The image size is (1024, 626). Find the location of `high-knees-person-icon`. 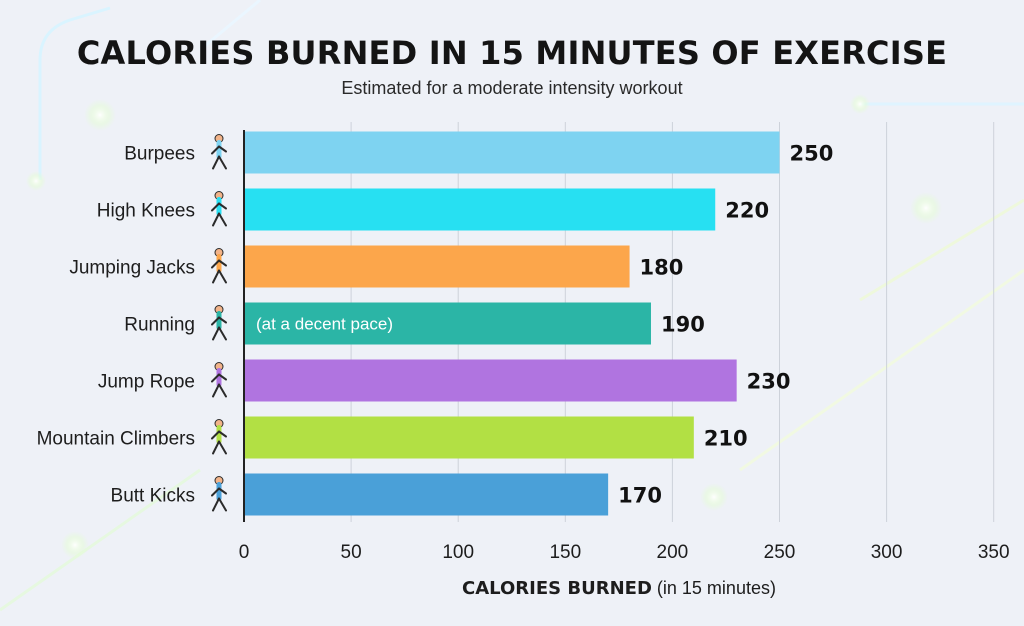

high-knees-person-icon is located at coordinates (219, 209).